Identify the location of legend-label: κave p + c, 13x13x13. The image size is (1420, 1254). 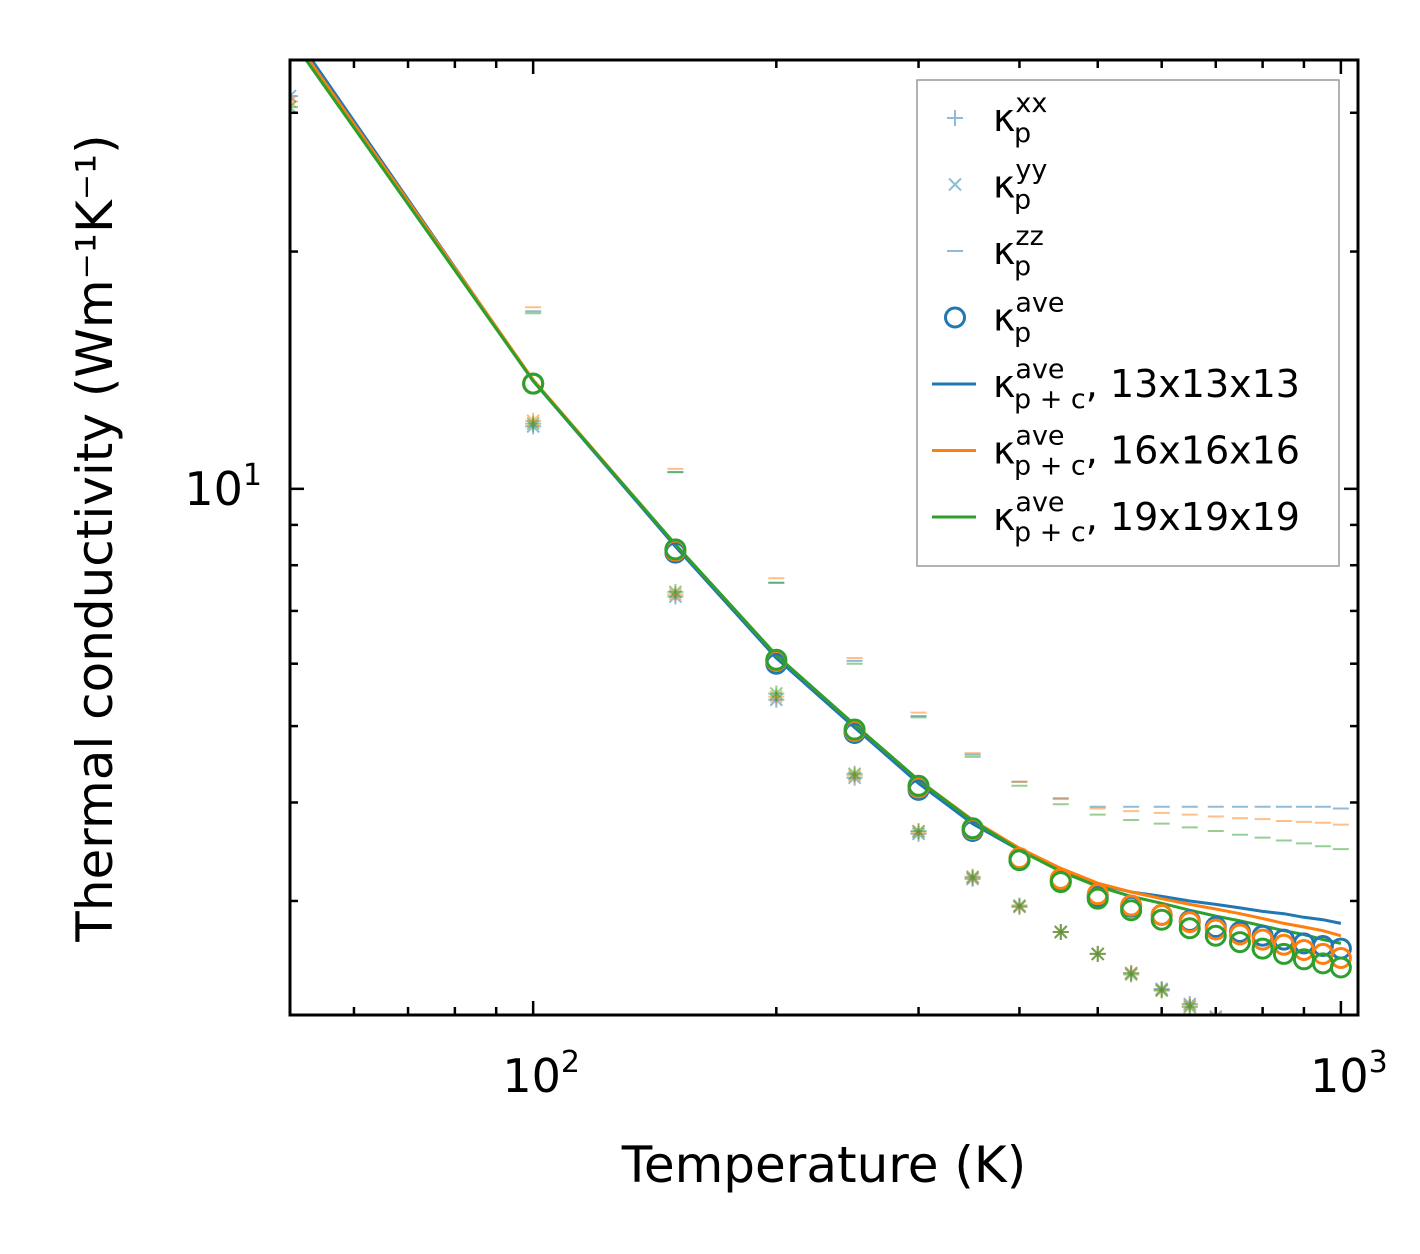
(1146, 384).